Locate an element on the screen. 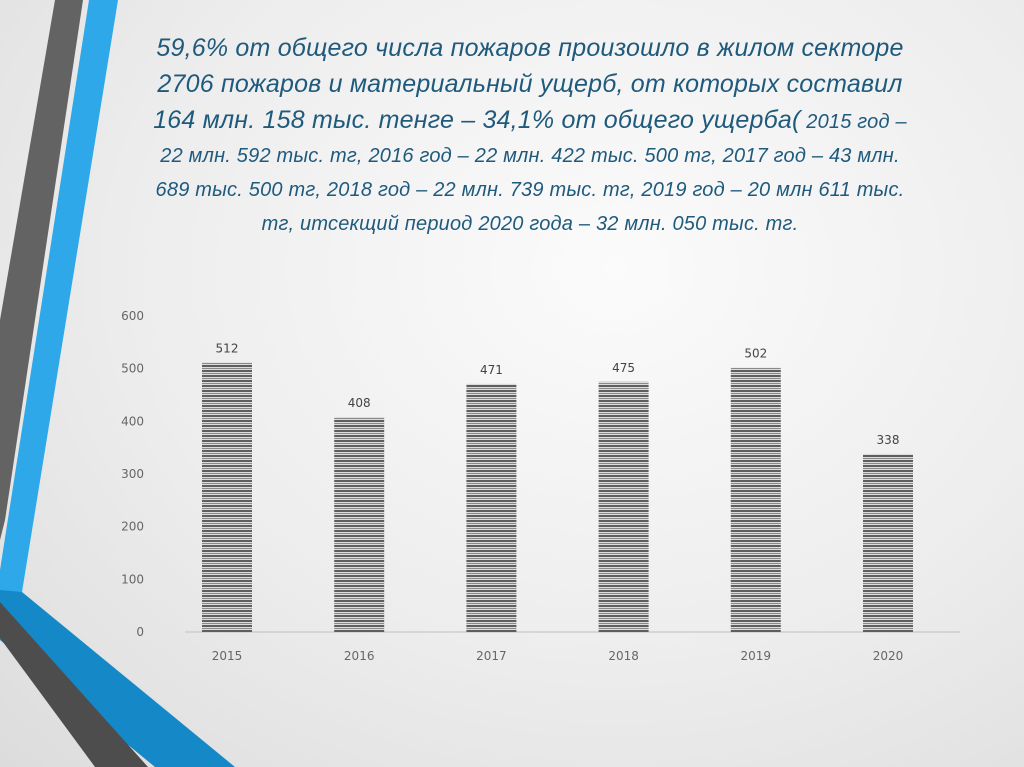 The image size is (1024, 767). y-tick-label: 600 is located at coordinates (132, 316).